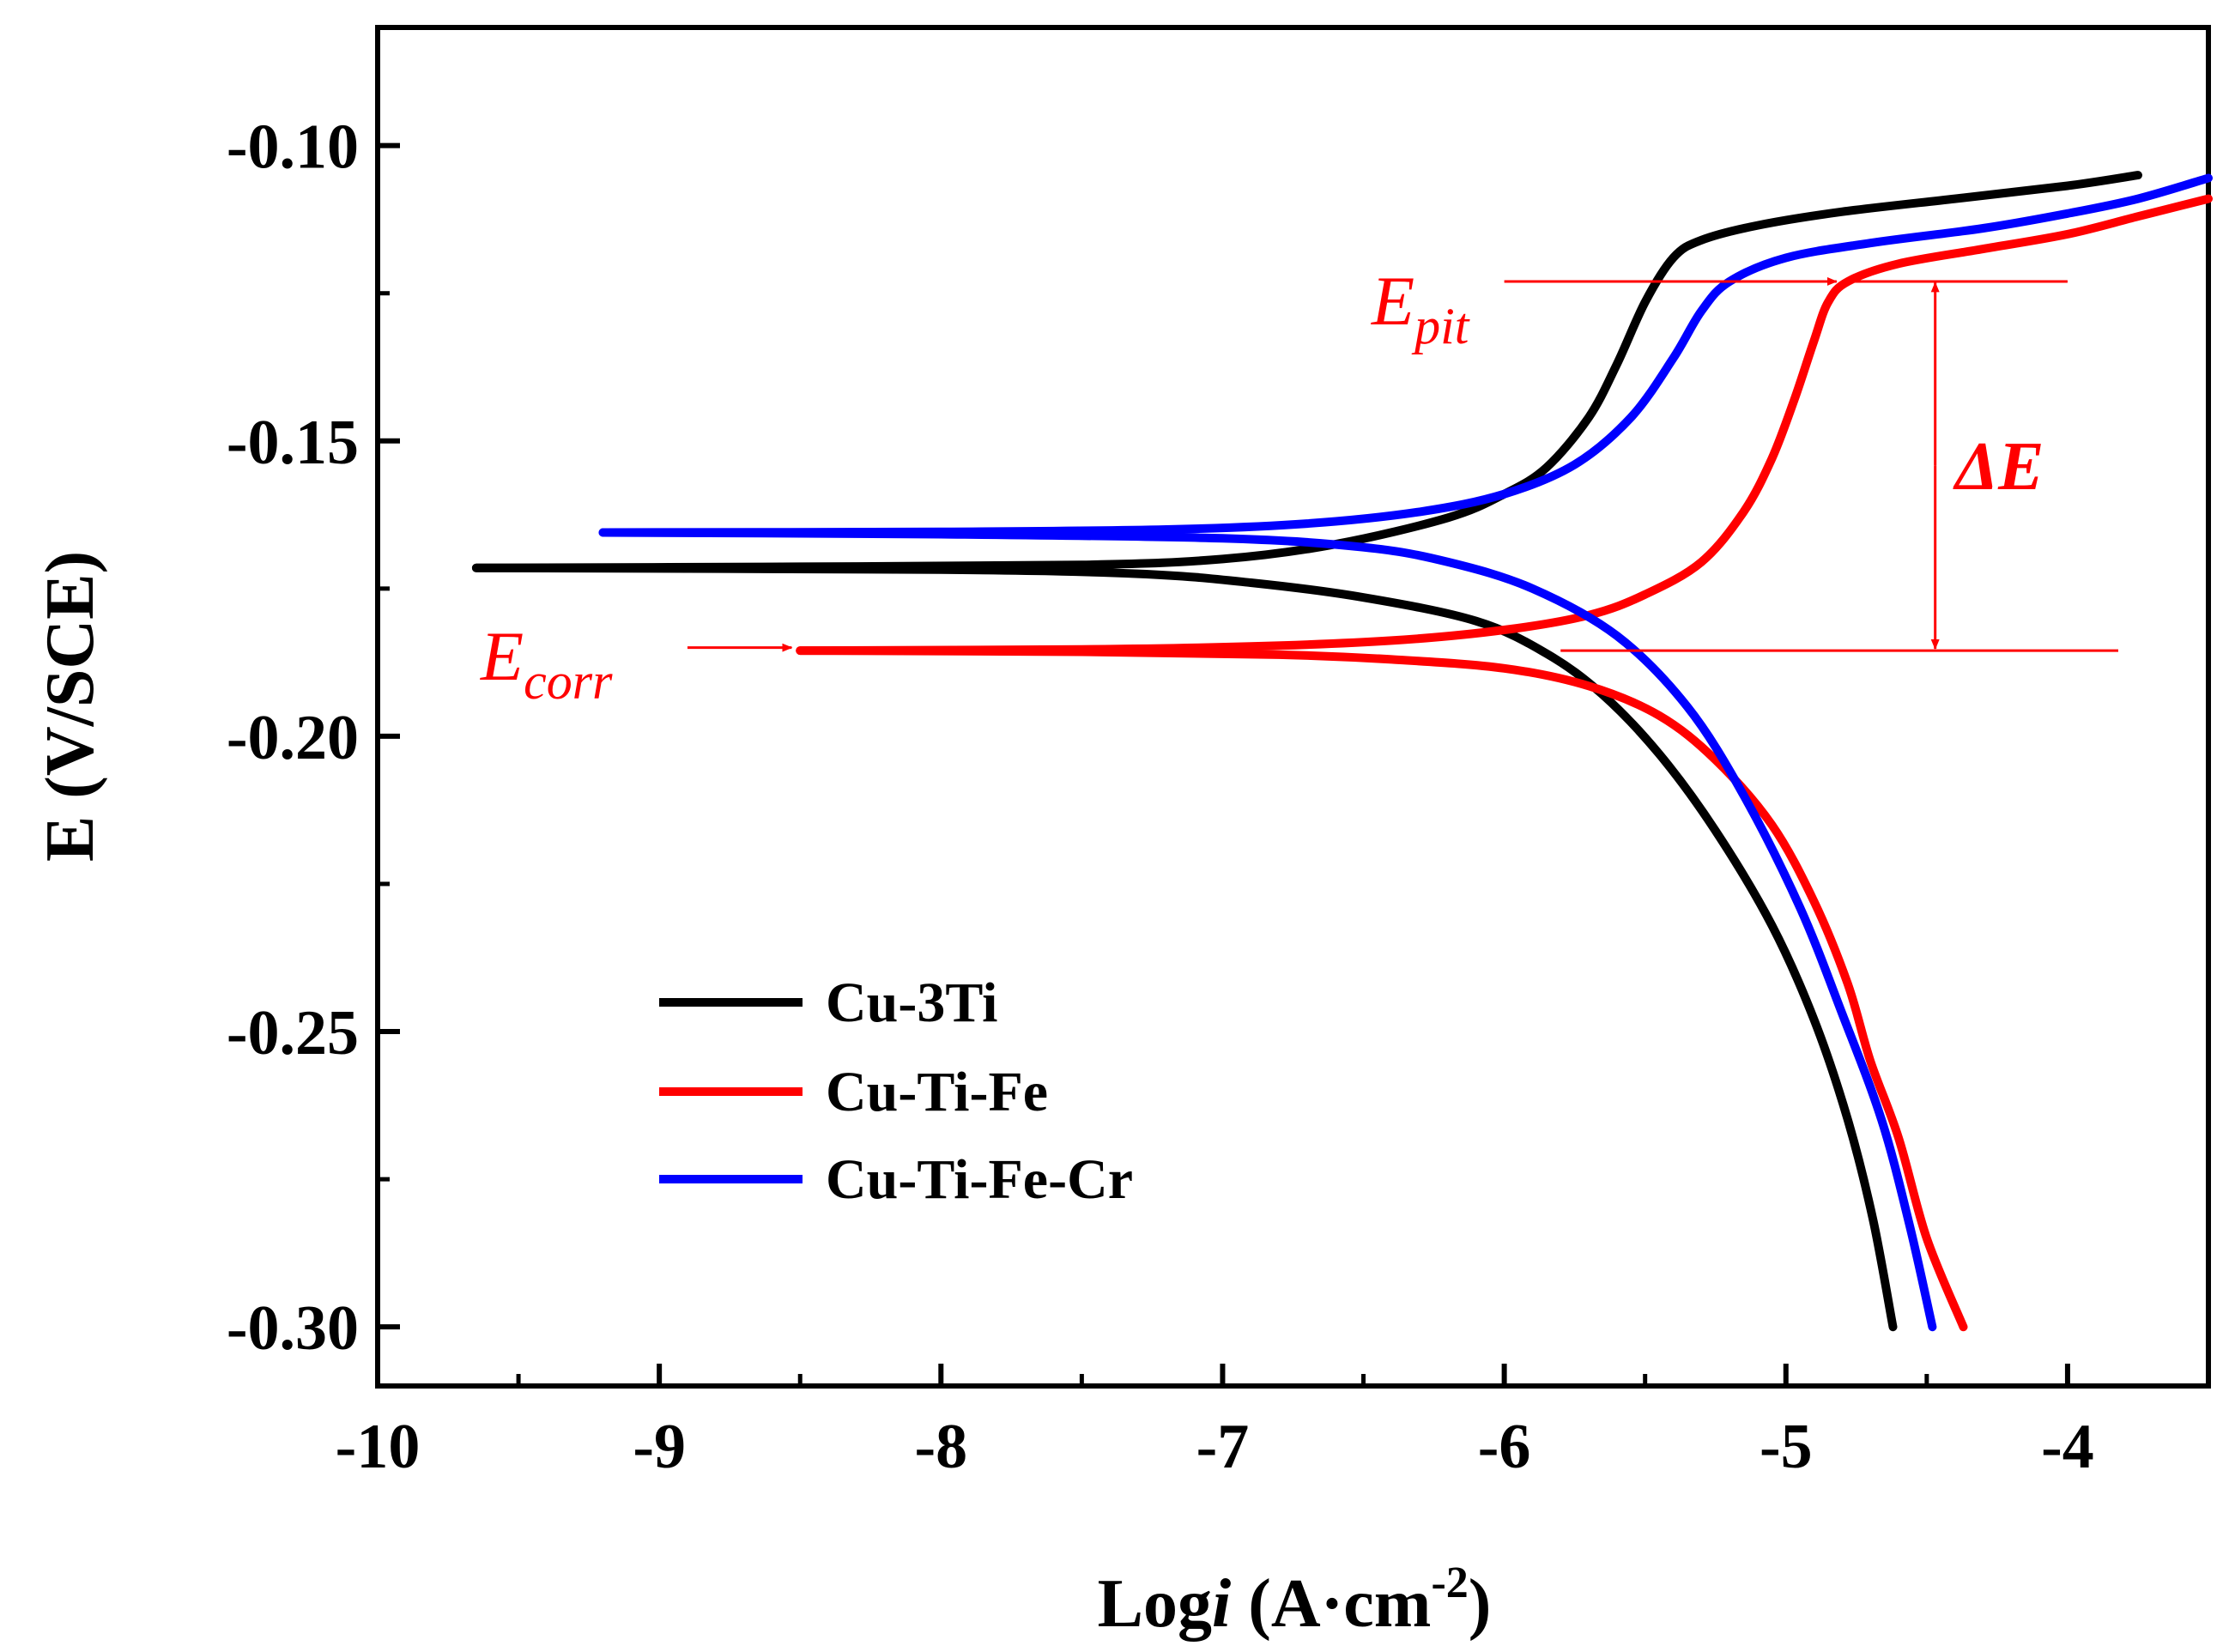  I want to click on legend-label-cu-3ti: Cu-3Ti, so click(912, 1002).